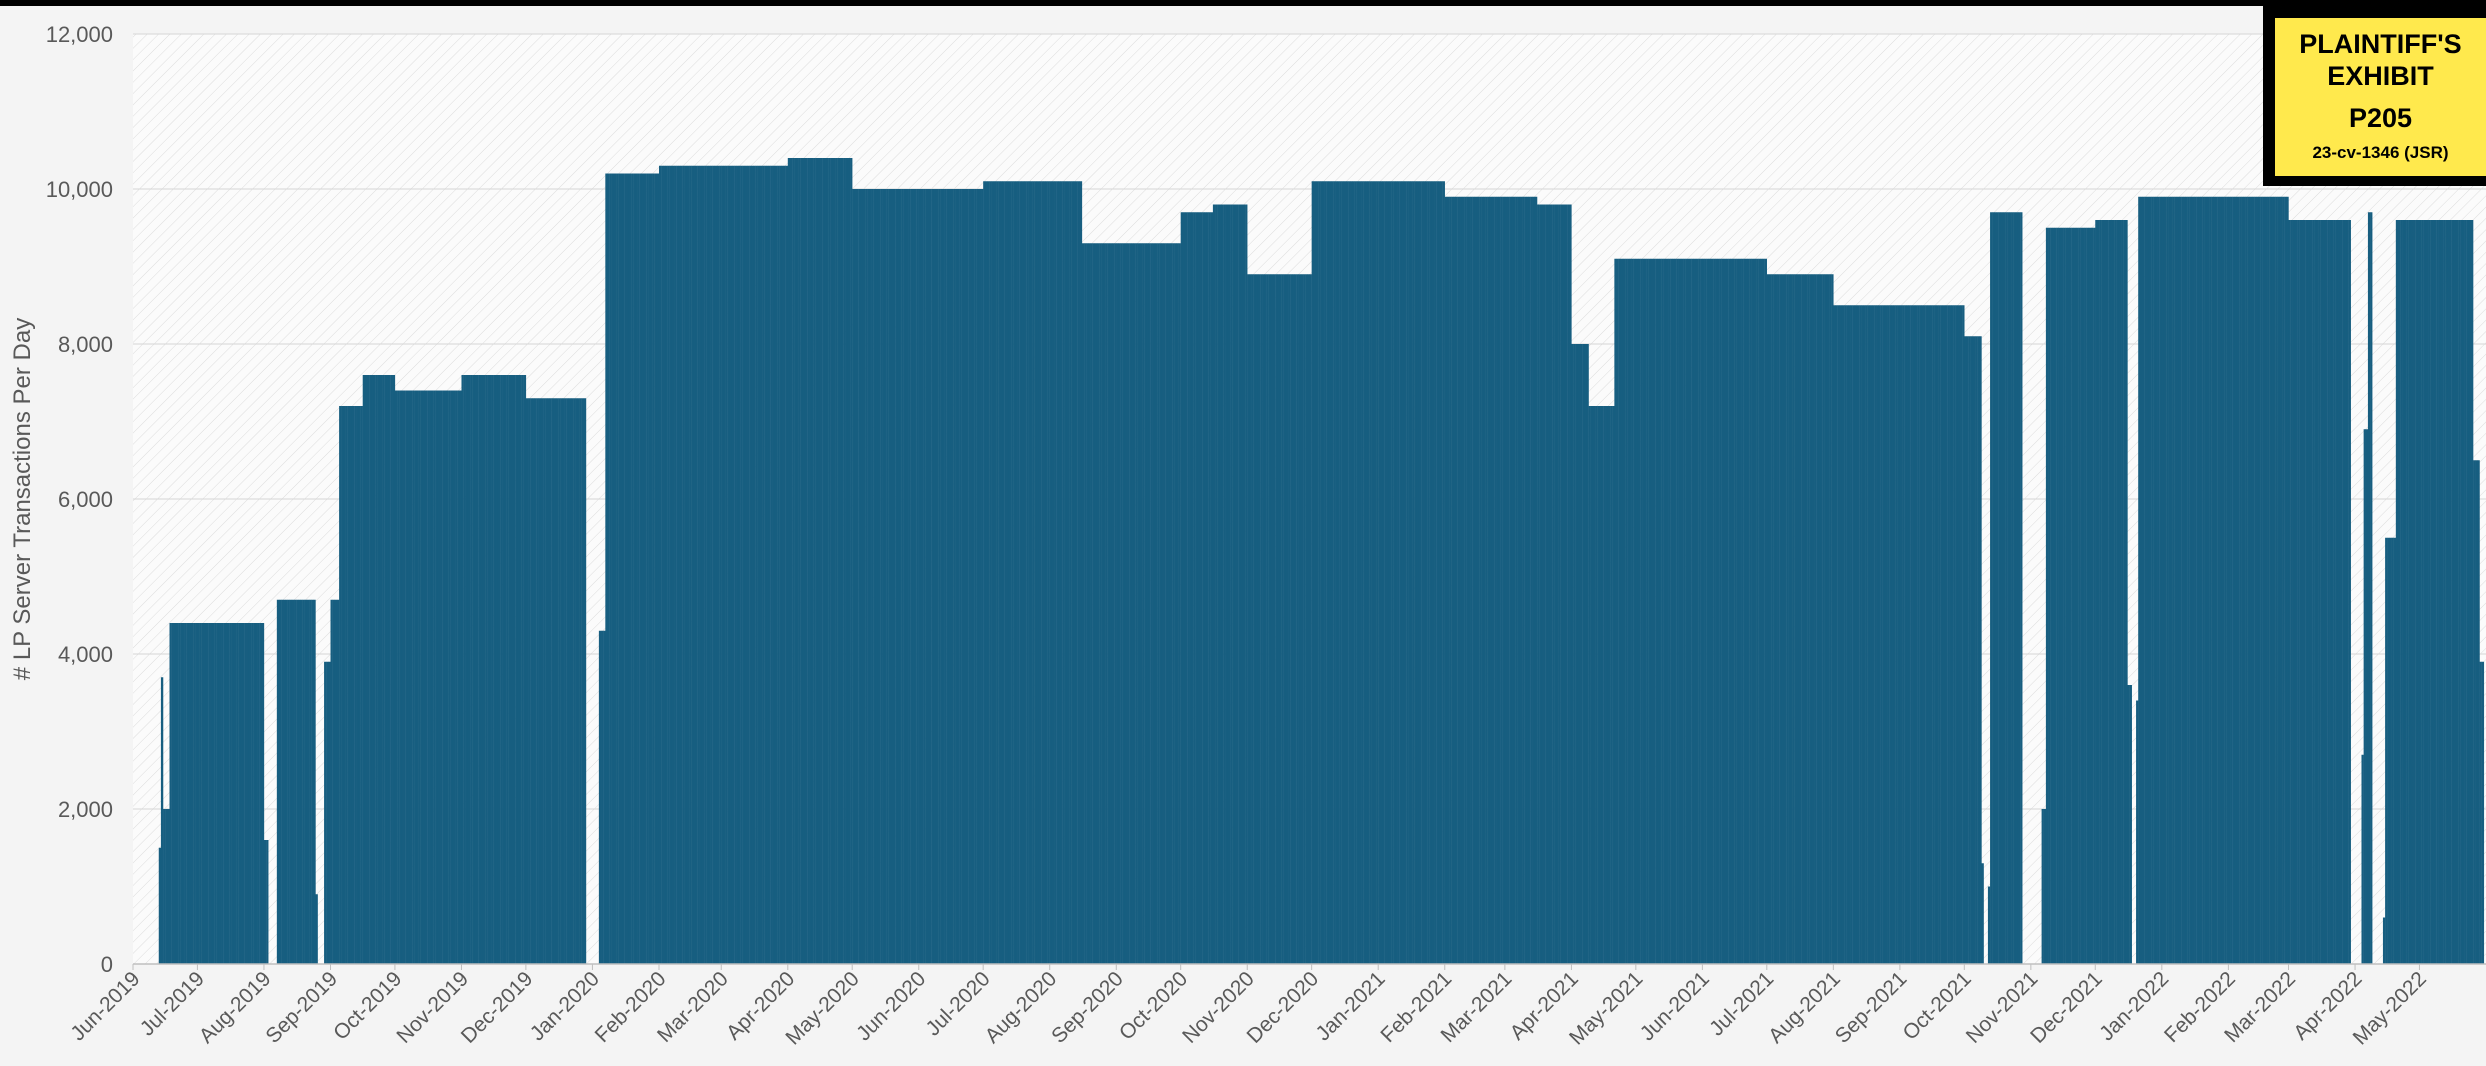 The width and height of the screenshot is (2486, 1066). What do you see at coordinates (79, 499) in the screenshot?
I see `y-axis-ticks: 0 2,000 4,000 6,000 8,000 10,000 12,000` at bounding box center [79, 499].